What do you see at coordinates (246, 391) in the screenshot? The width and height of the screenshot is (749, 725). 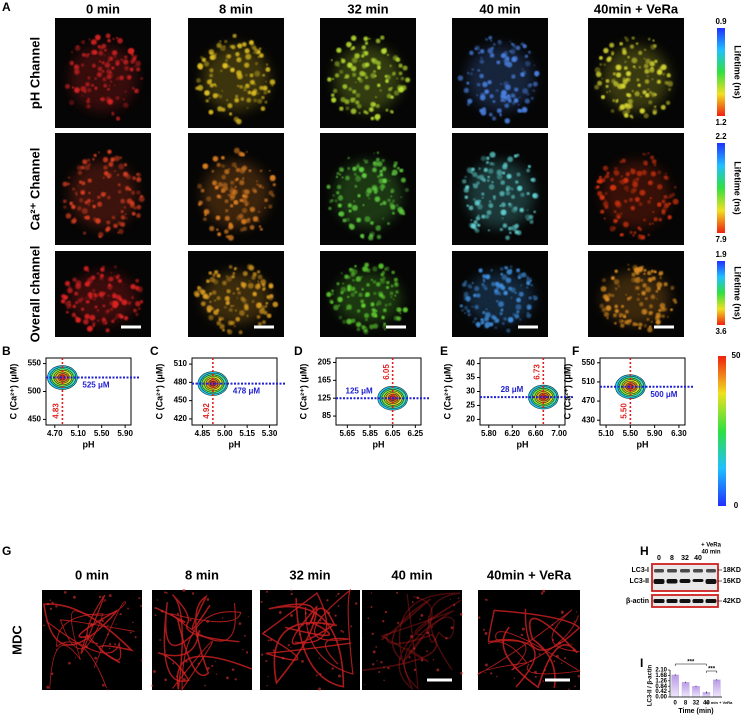 I see `peak-ca-label: 478 μM` at bounding box center [246, 391].